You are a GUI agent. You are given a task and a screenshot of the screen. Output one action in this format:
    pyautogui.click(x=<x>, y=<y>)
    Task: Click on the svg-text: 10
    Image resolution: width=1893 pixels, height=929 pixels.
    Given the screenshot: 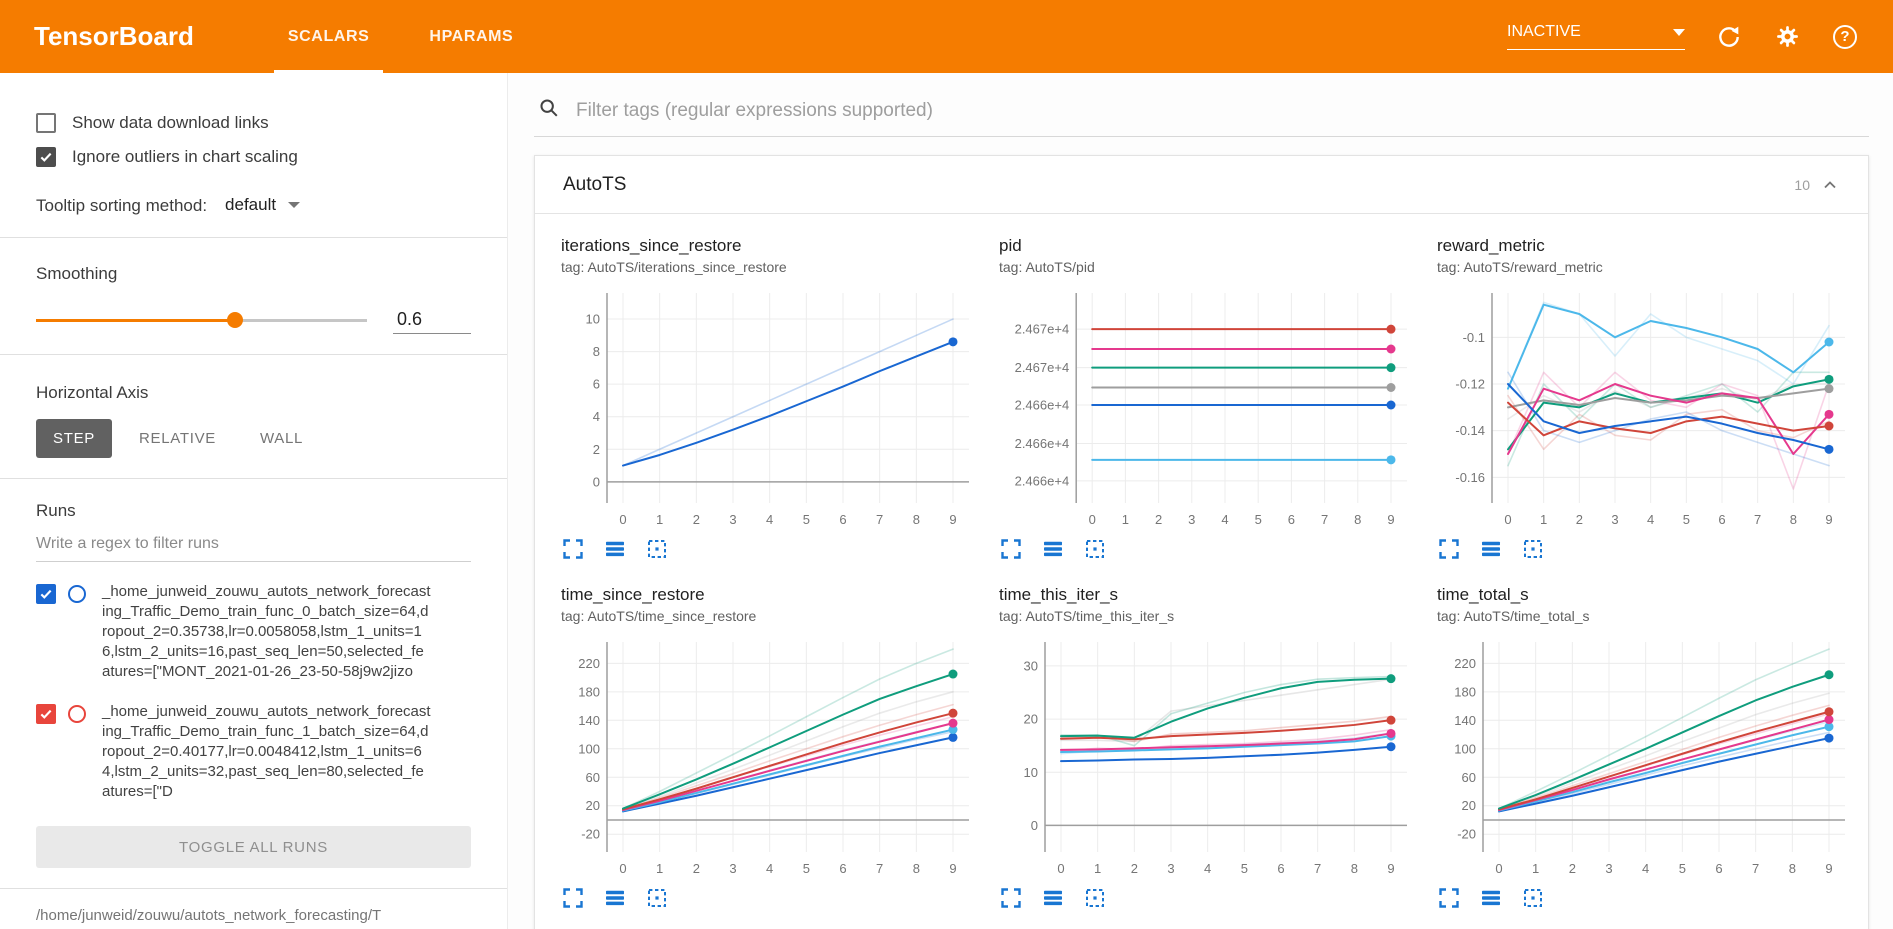 What is the action you would take?
    pyautogui.click(x=1031, y=772)
    